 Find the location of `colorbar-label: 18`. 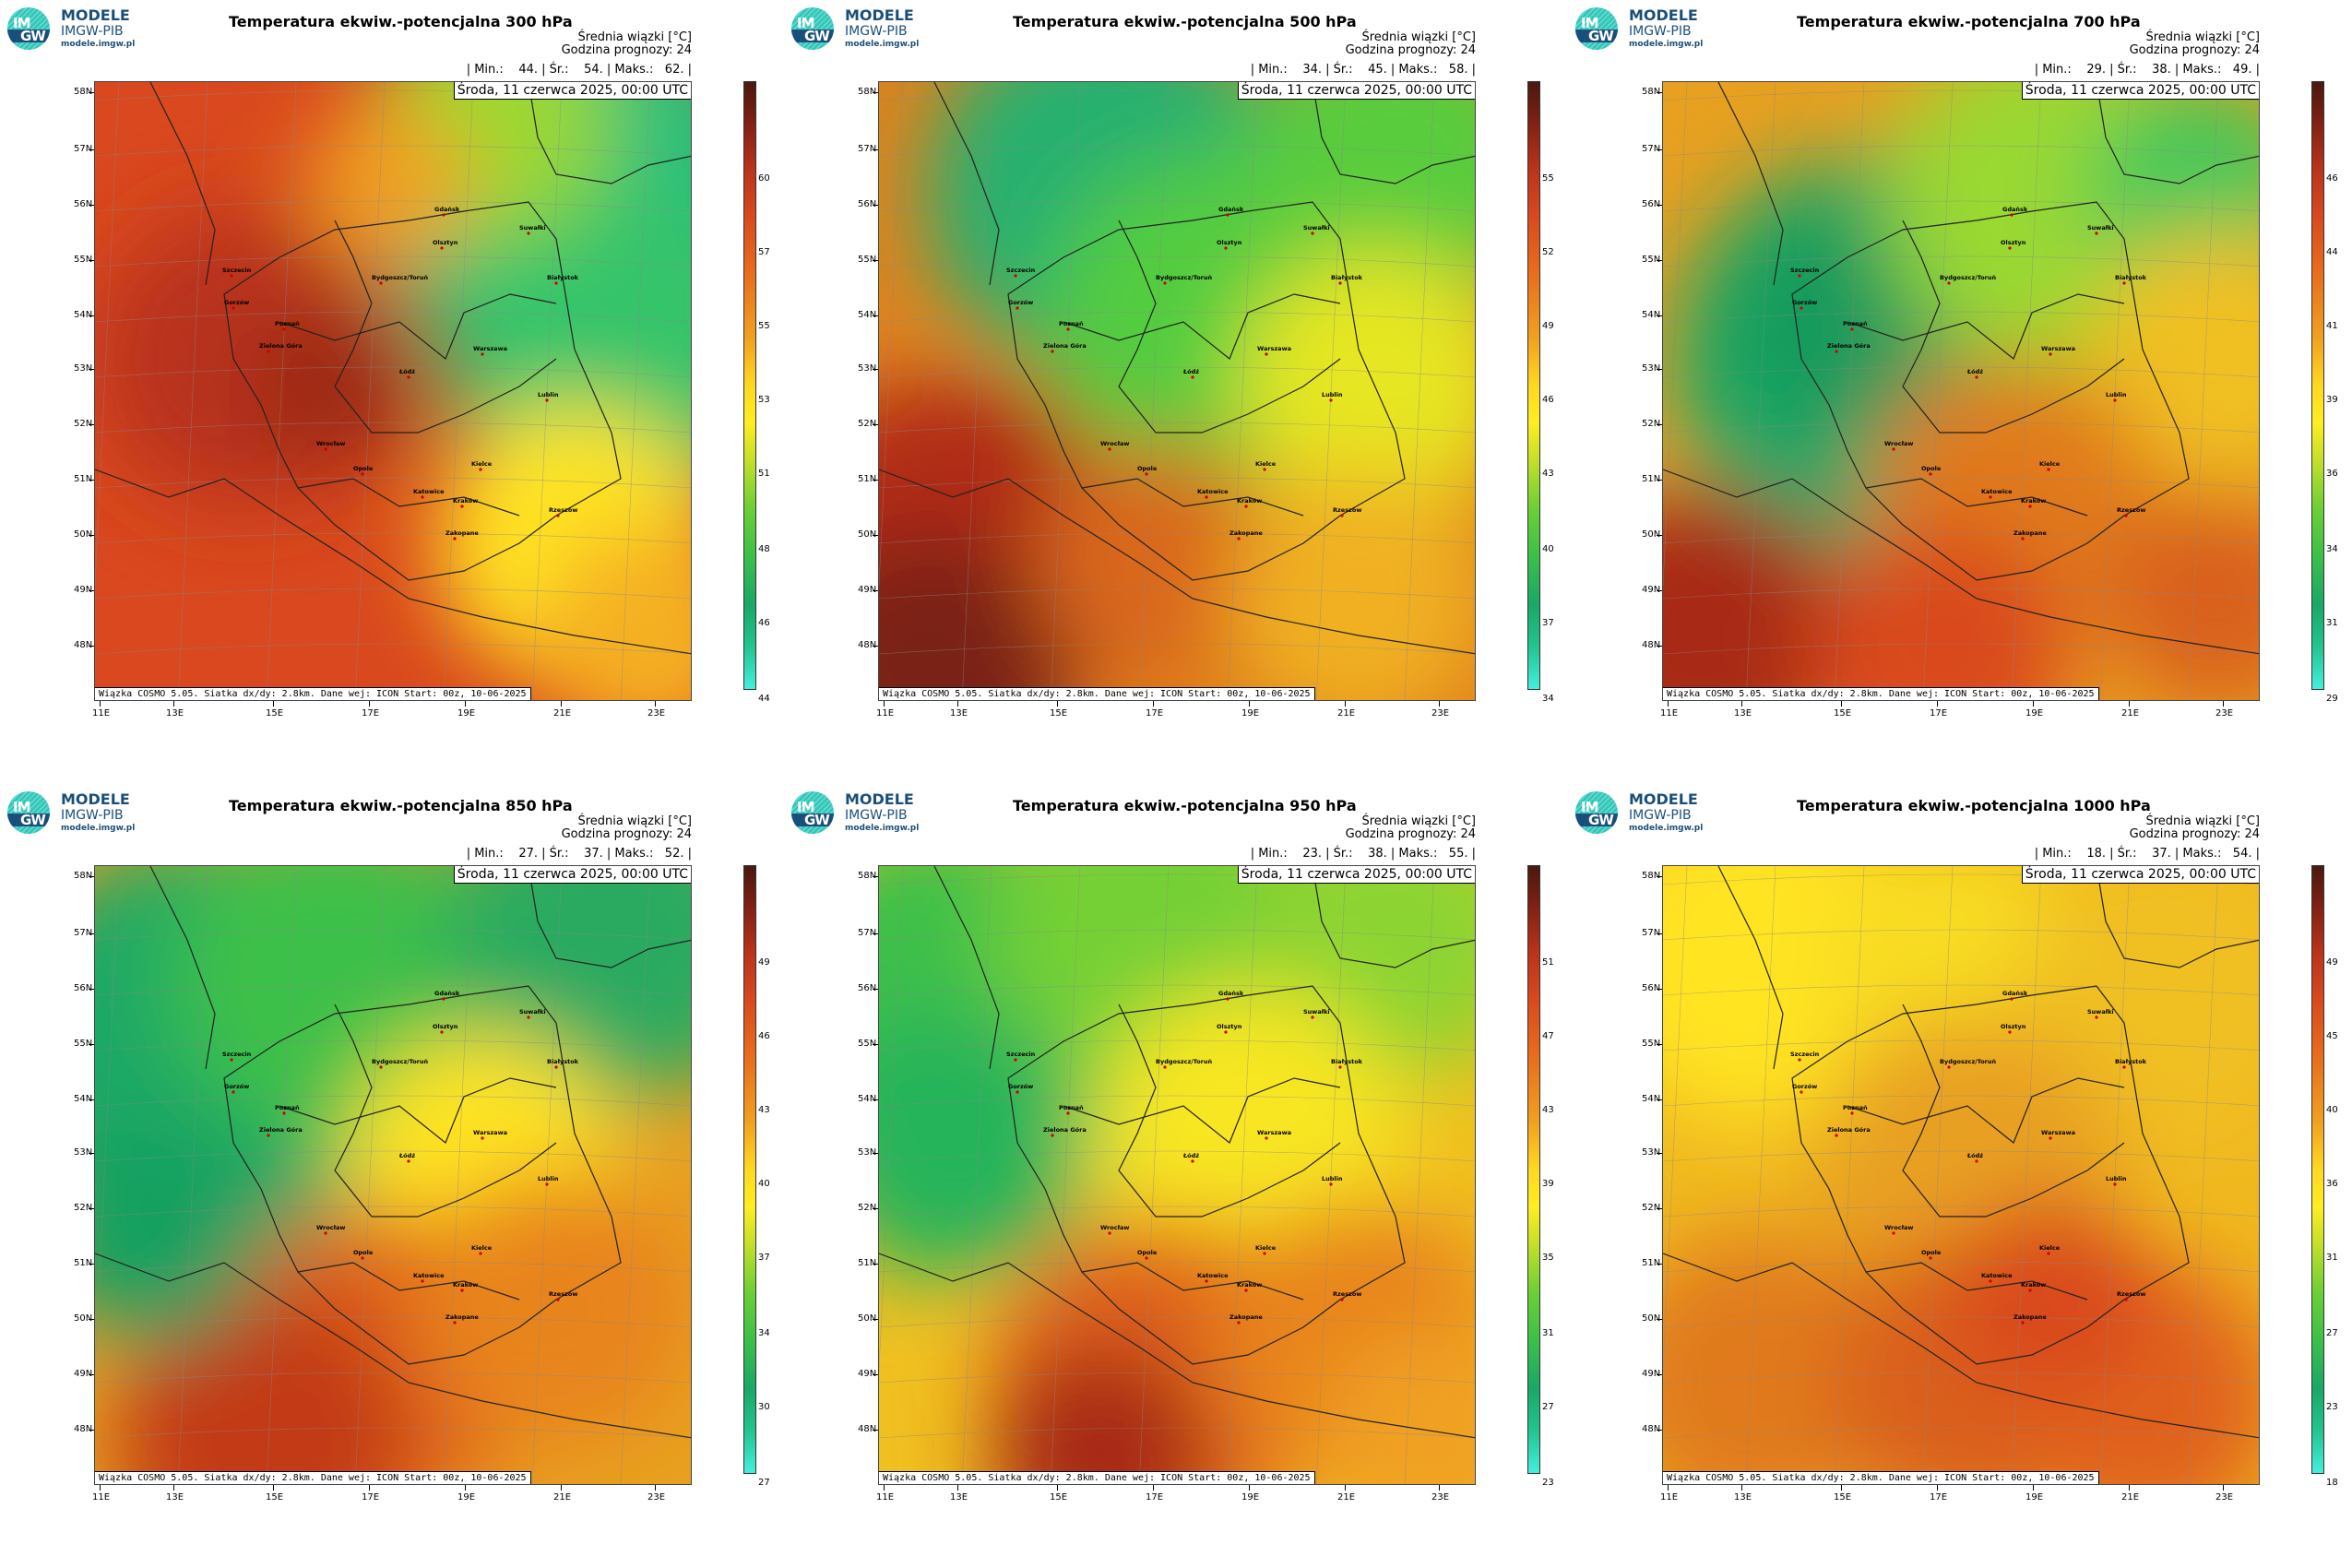

colorbar-label: 18 is located at coordinates (2332, 1483).